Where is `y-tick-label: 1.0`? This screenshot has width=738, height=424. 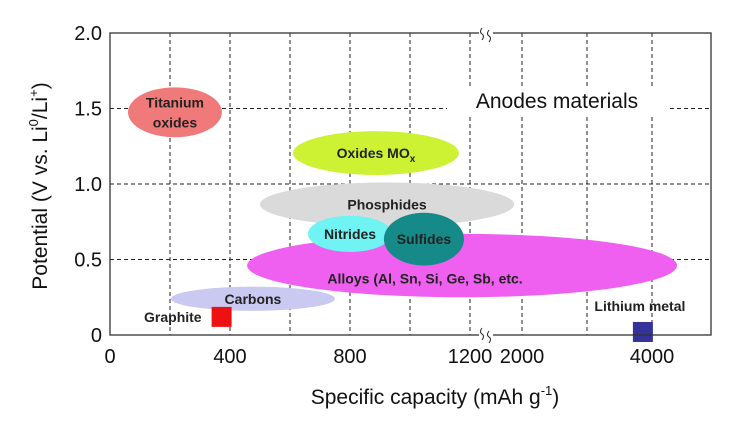
y-tick-label: 1.0 is located at coordinates (88, 185).